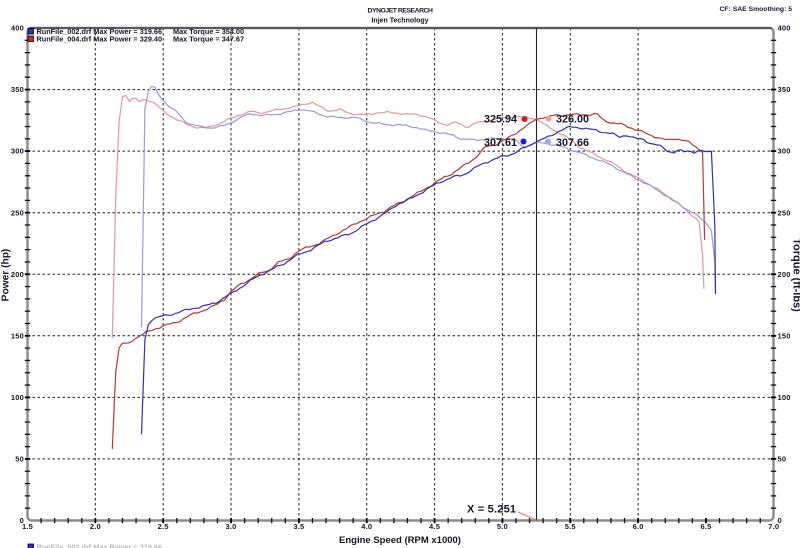 The width and height of the screenshot is (800, 548). I want to click on svg-text: 3.5, so click(298, 526).